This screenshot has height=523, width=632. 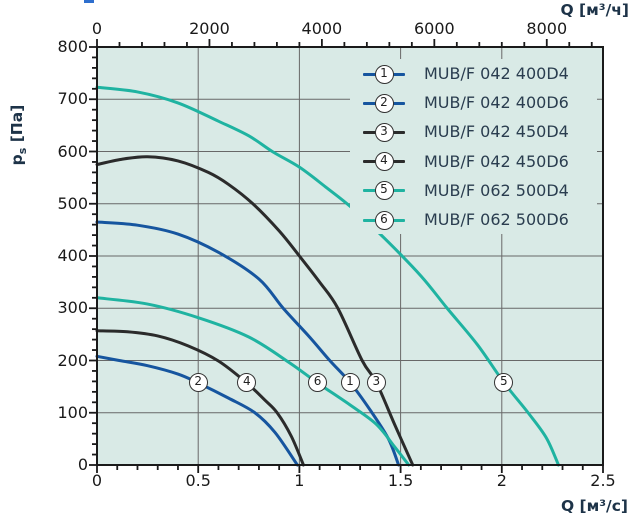 What do you see at coordinates (594, 506) in the screenshot?
I see `bottom-axis-title: Q [м³/с]` at bounding box center [594, 506].